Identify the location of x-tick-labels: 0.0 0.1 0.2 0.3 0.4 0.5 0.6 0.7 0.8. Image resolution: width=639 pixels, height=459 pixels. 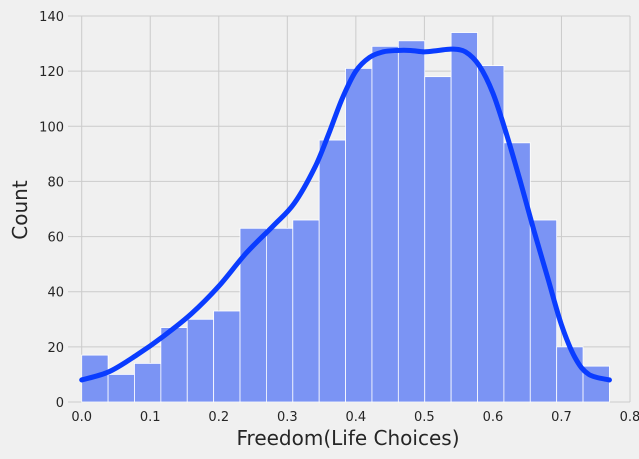
(355, 417).